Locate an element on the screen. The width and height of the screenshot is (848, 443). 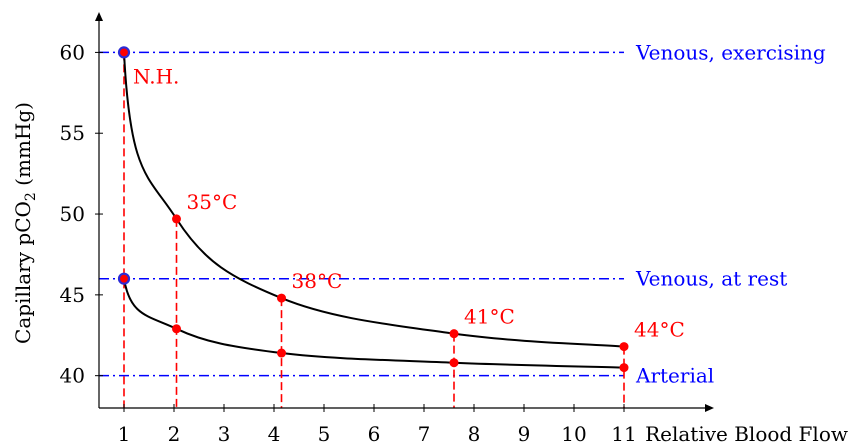
reference-line-label: Arterial is located at coordinates (674, 376).